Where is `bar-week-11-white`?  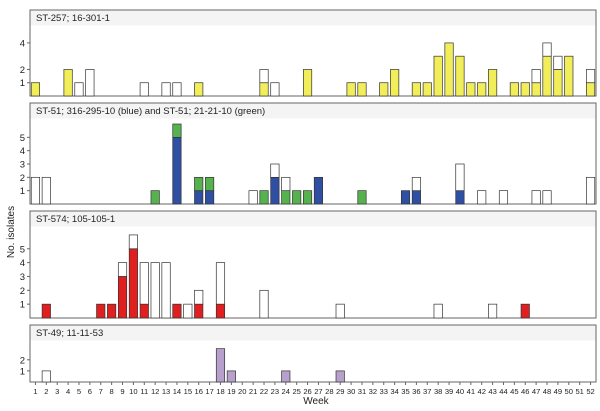
bar-week-11-white is located at coordinates (144, 89).